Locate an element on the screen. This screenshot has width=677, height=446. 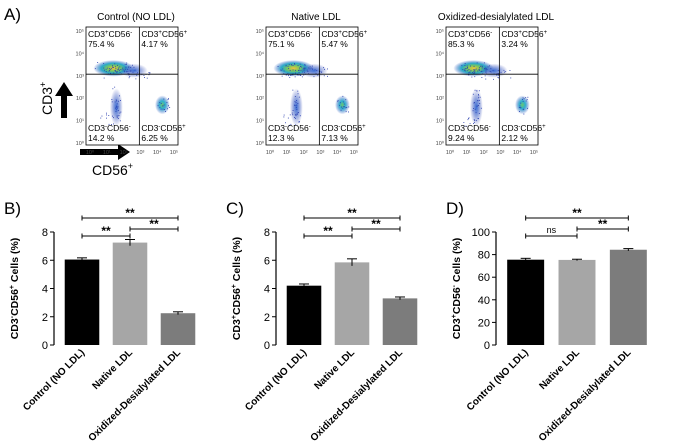
significance-label: ** is located at coordinates (130, 213).